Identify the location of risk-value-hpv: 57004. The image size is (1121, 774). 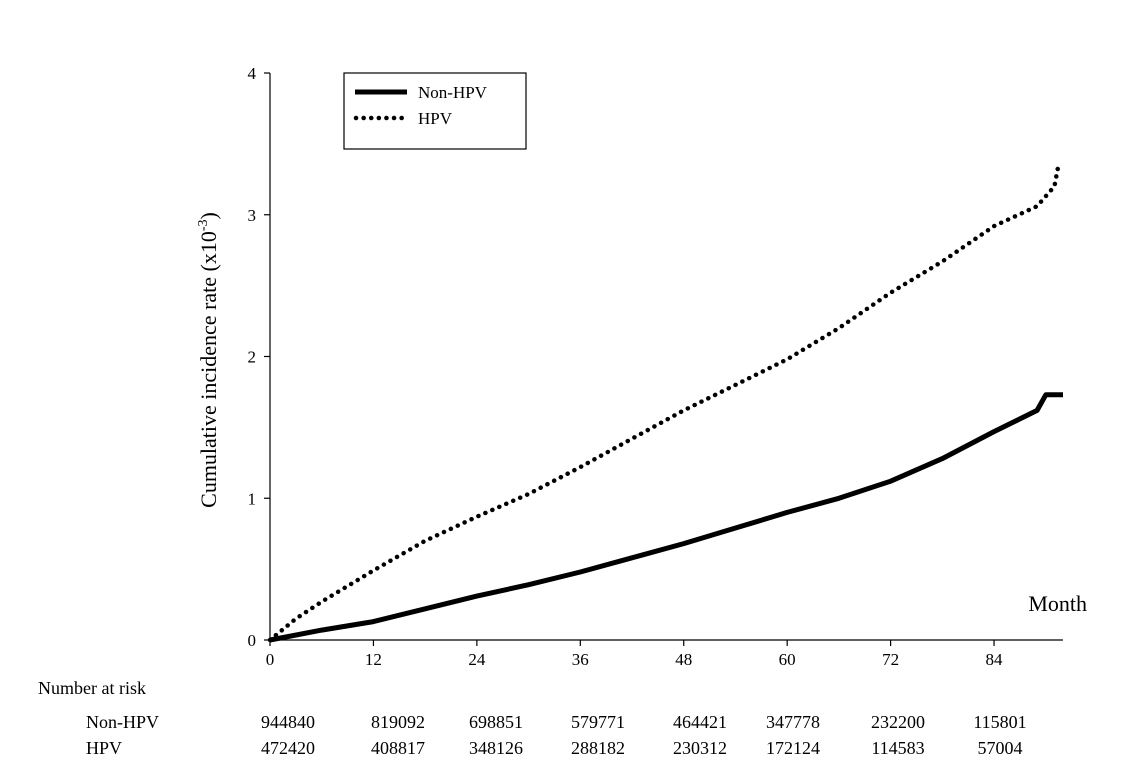
(1000, 748).